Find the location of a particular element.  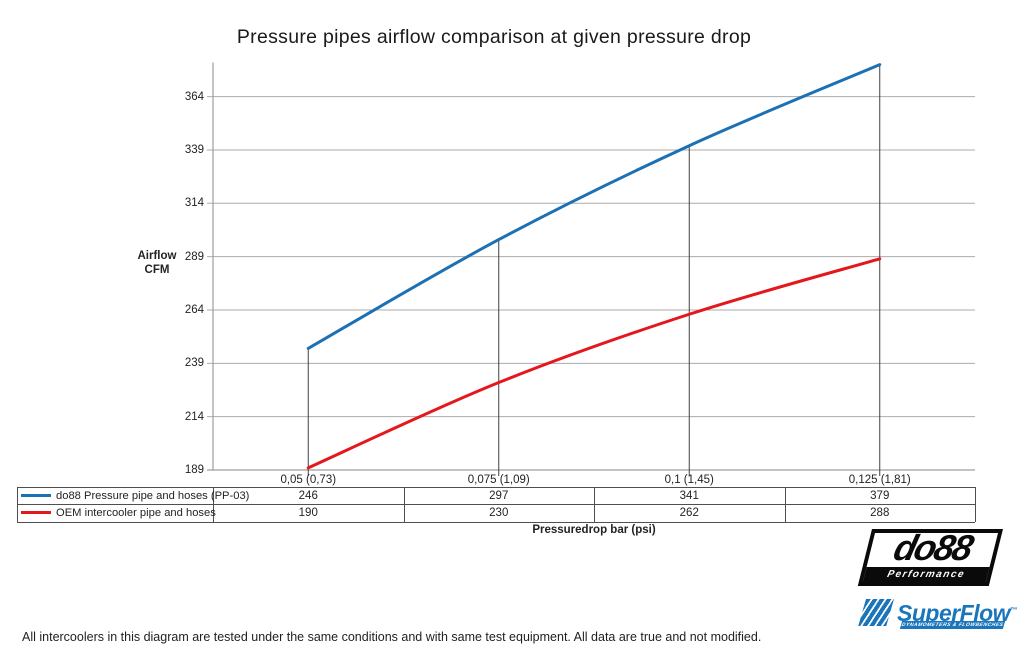

table-cell-value: 297 is located at coordinates (499, 496).